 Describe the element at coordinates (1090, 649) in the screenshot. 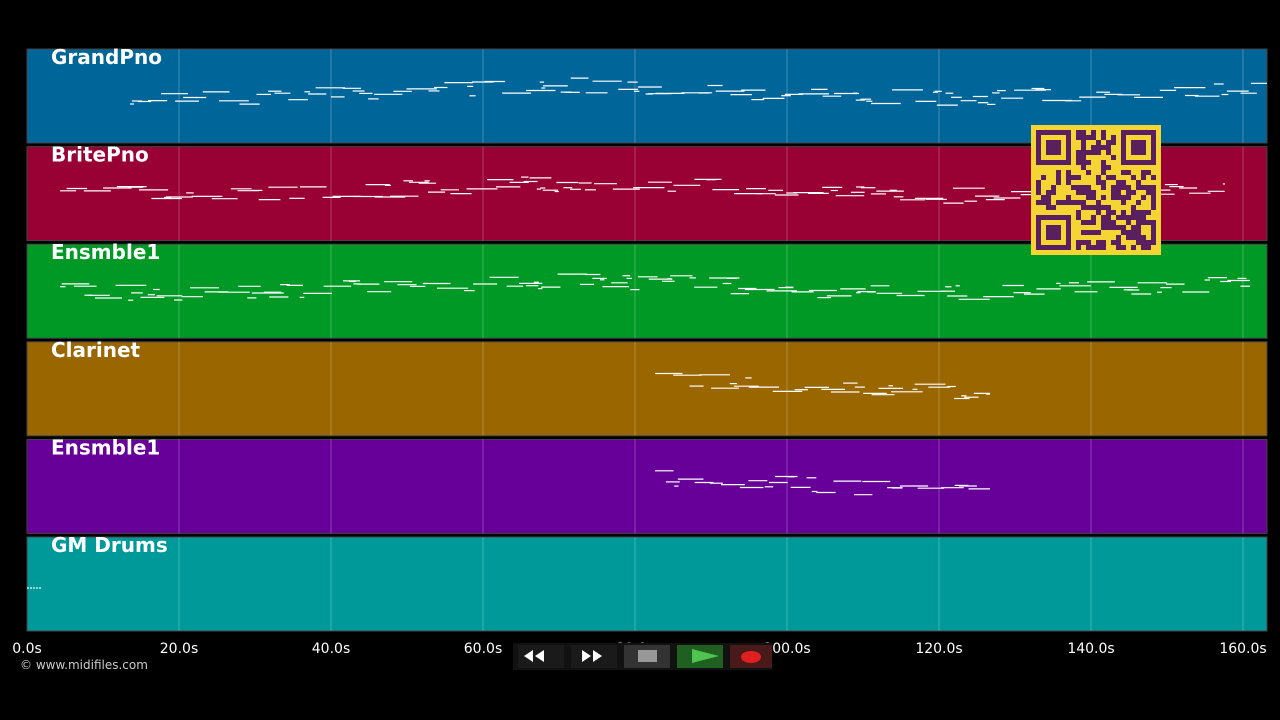

I see `time-tick-label: 140.0s` at that location.